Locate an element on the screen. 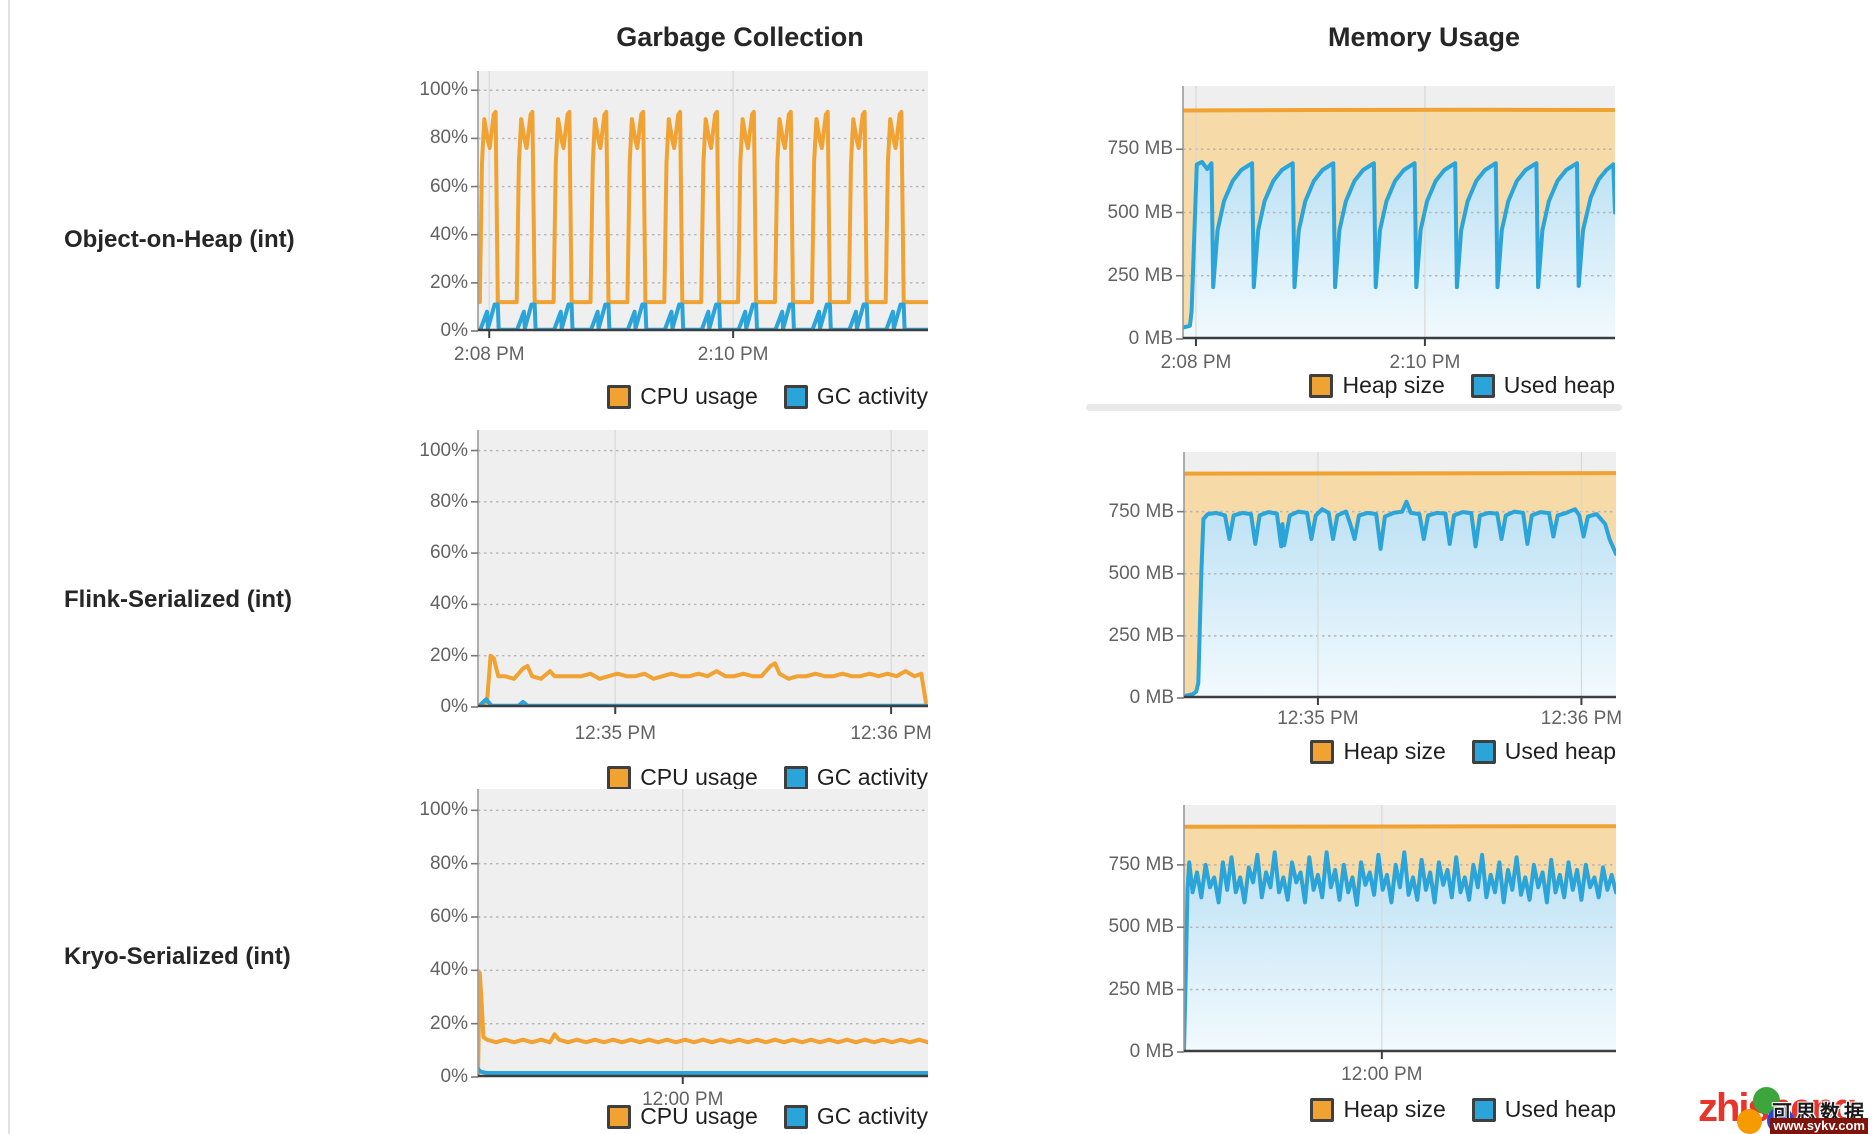 This screenshot has width=1872, height=1134. mem-flink-serialized-legend: Heap size Used heap is located at coordinates (1400, 751).